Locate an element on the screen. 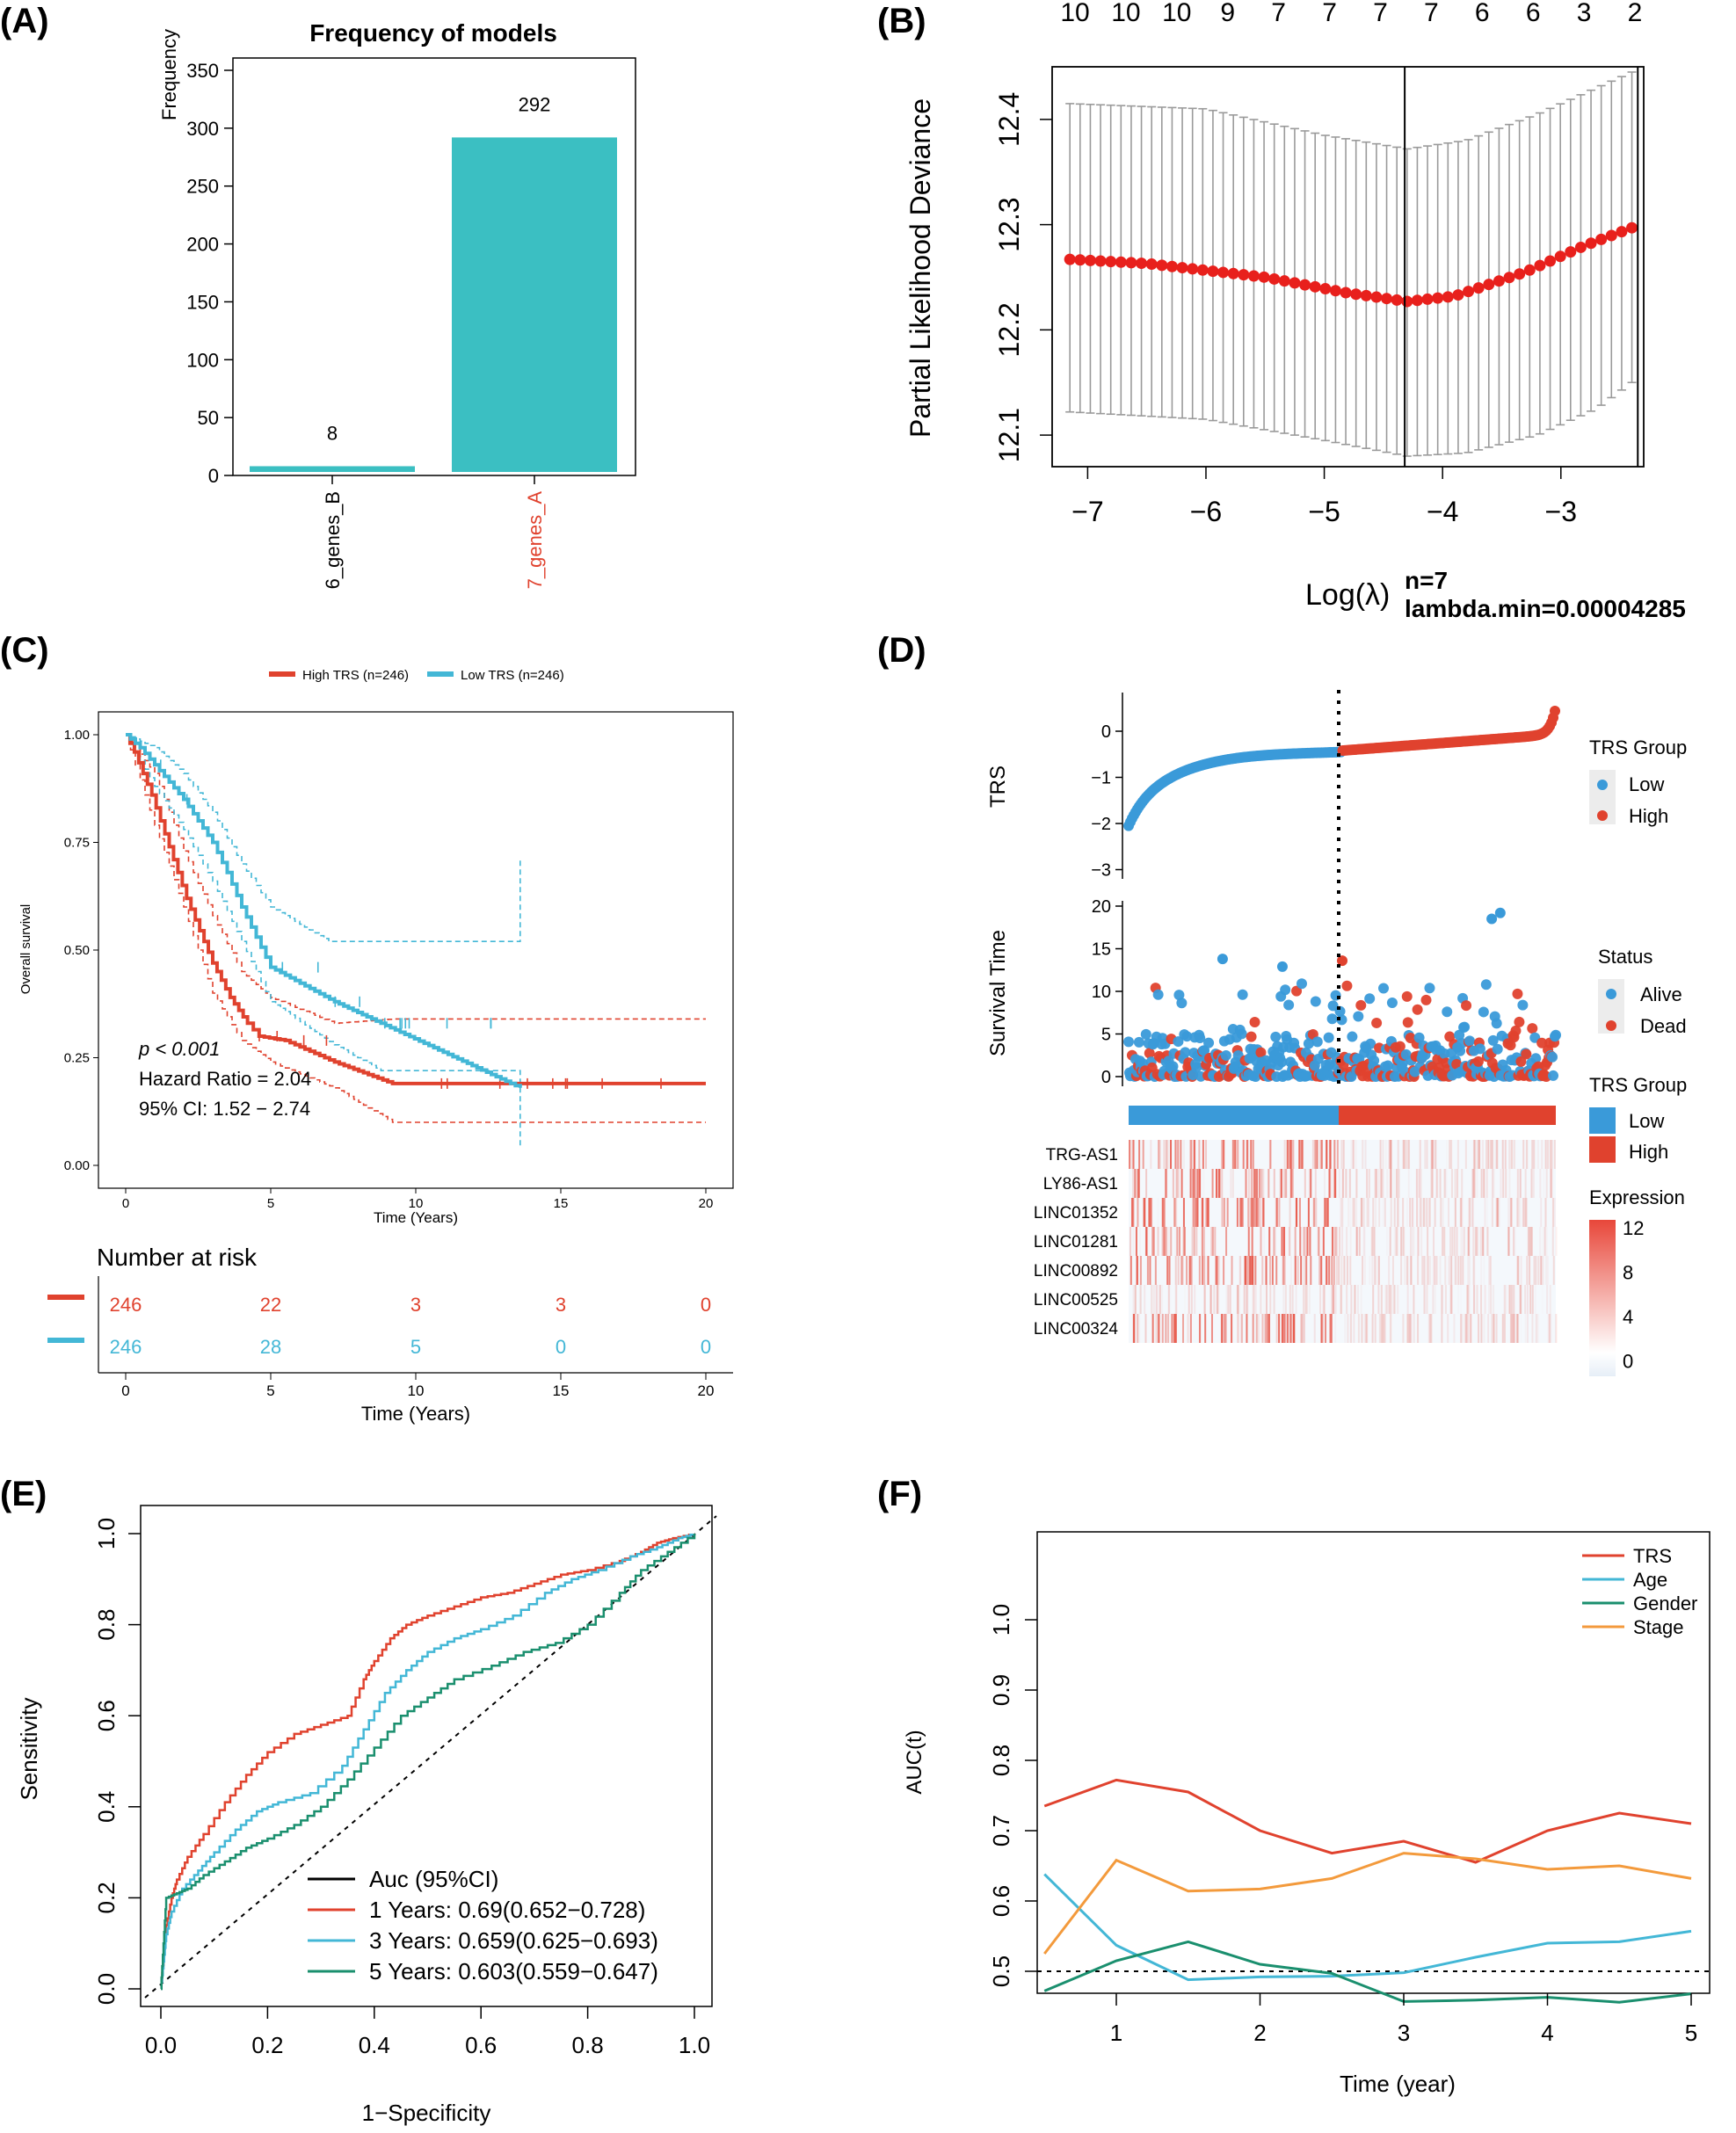  c-ytick-label: 0.00 is located at coordinates (77, 1165).